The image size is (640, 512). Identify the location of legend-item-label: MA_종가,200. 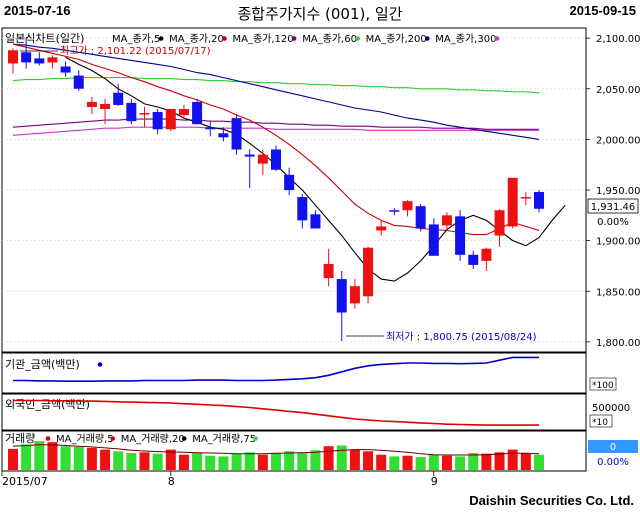
(396, 39).